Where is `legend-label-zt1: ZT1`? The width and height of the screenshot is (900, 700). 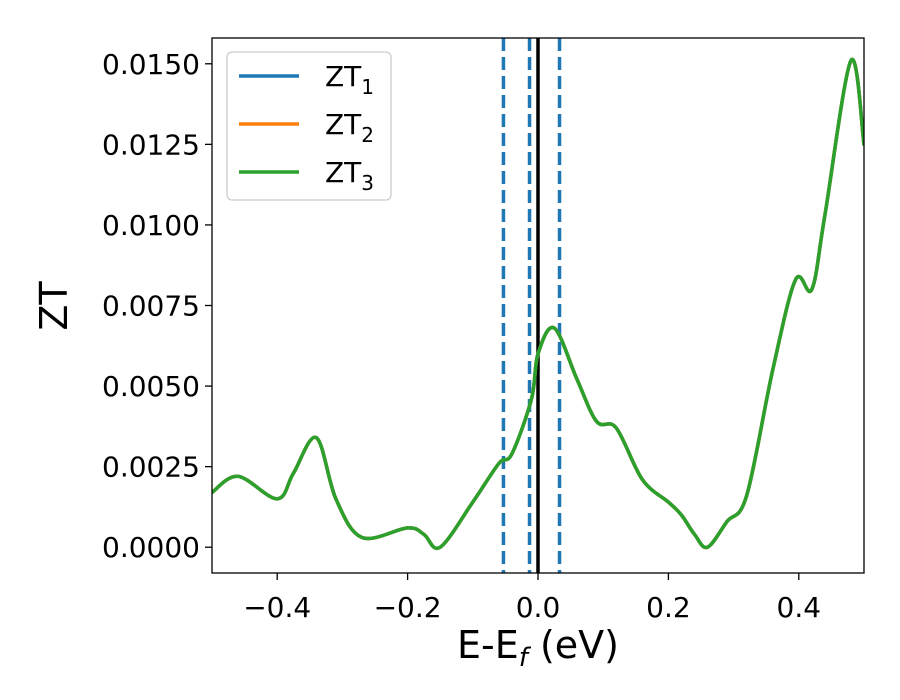
legend-label-zt1: ZT1 is located at coordinates (349, 79).